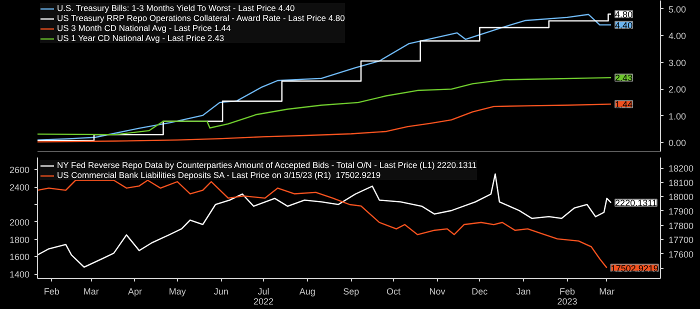 This screenshot has height=309, width=700. Describe the element at coordinates (624, 78) in the screenshot. I see `data-label: 2.43` at that location.